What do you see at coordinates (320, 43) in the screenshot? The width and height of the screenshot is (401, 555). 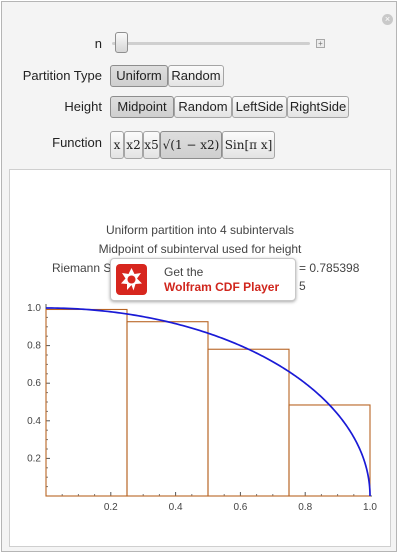 I see `slider-expand-icon: +` at bounding box center [320, 43].